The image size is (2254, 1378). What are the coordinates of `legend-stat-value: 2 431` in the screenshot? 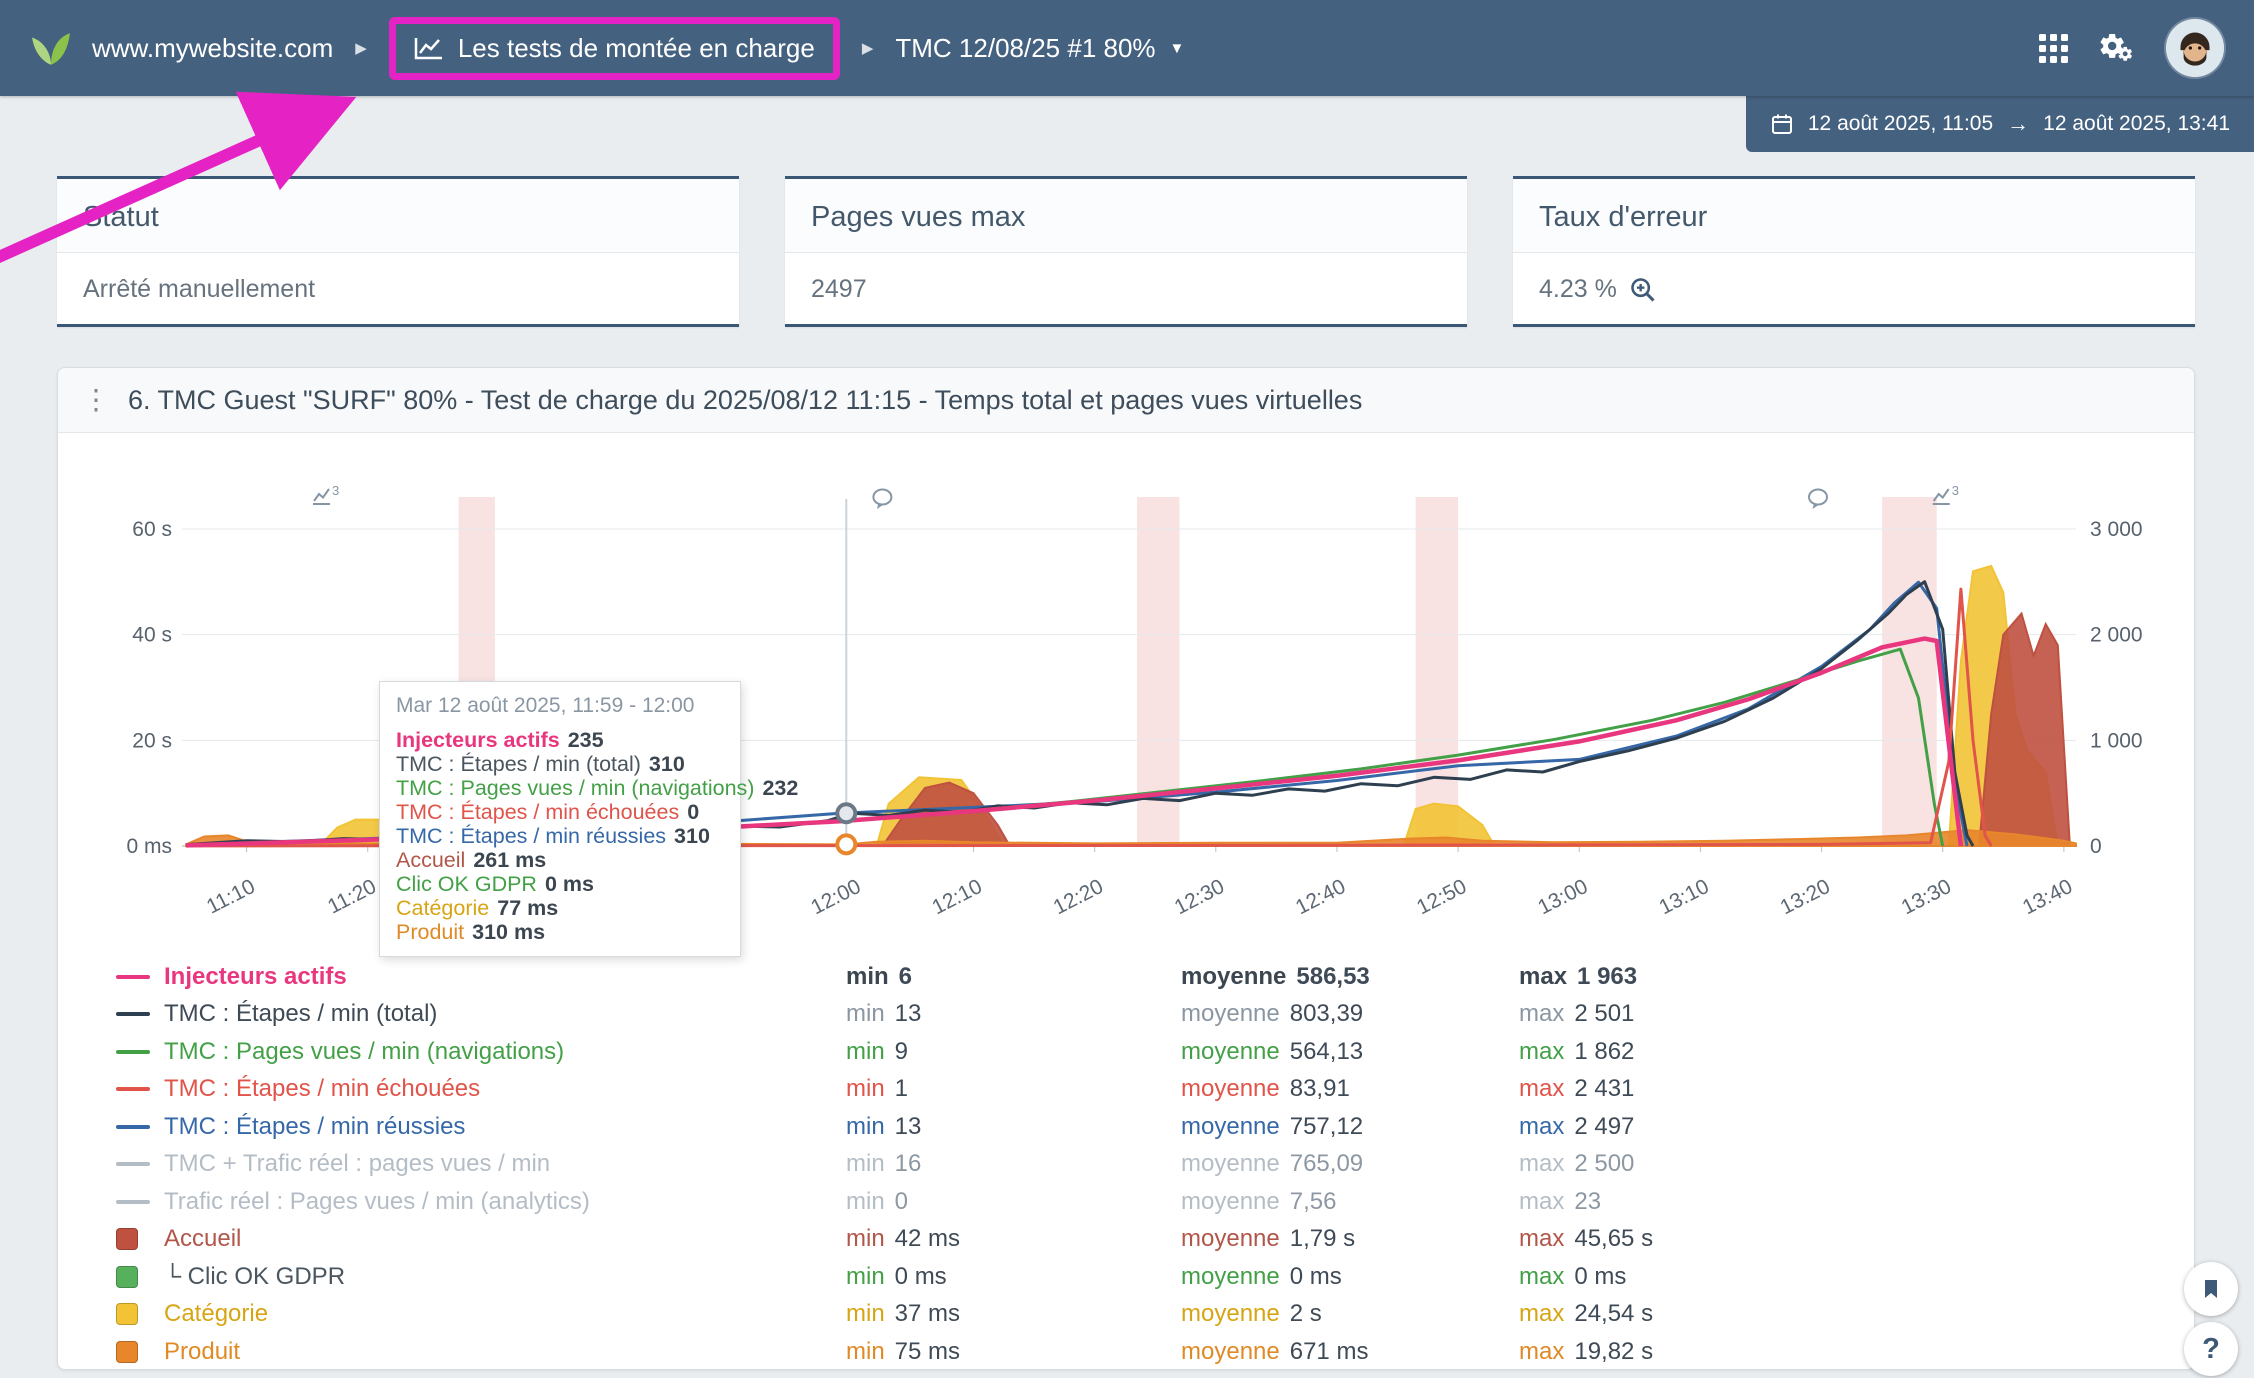 It's located at (1604, 1089).